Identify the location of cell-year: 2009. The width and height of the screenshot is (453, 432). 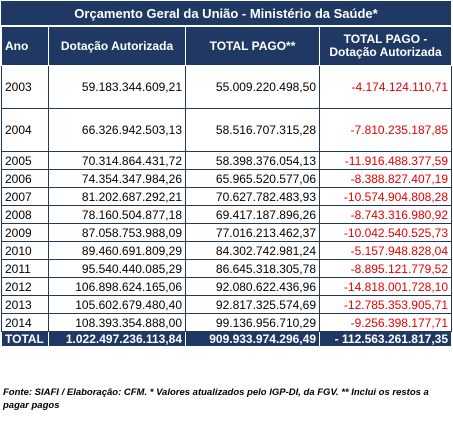
(25, 232).